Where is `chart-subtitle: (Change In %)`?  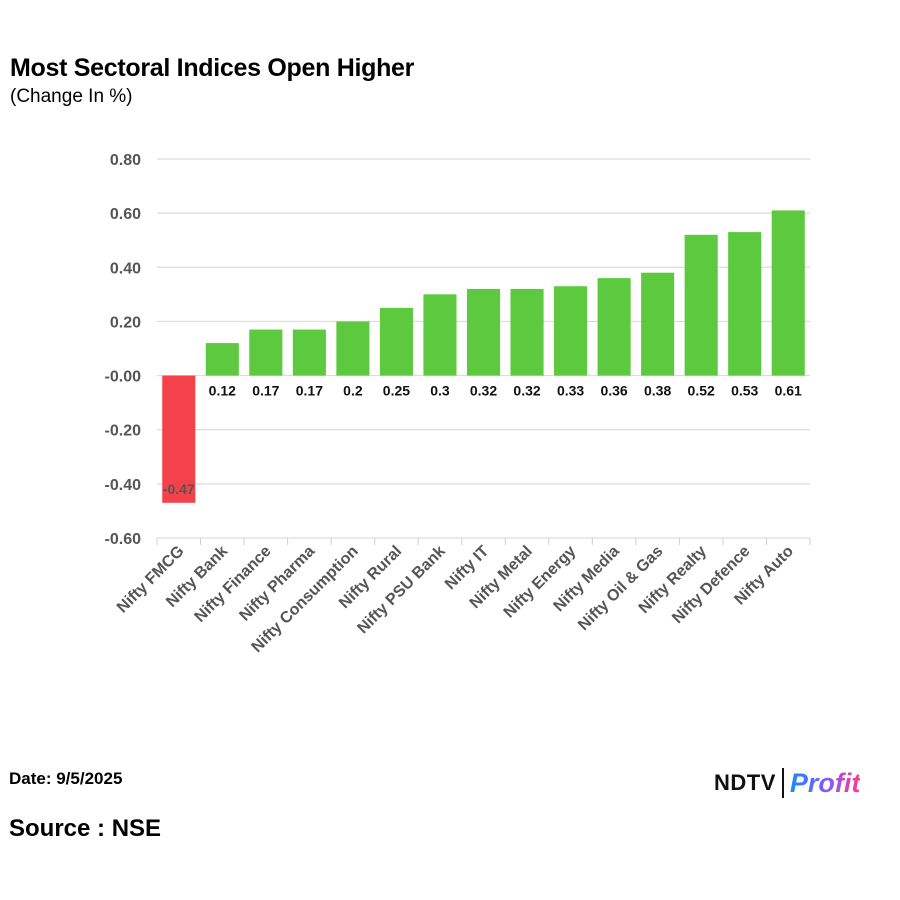
chart-subtitle: (Change In %) is located at coordinates (71, 96).